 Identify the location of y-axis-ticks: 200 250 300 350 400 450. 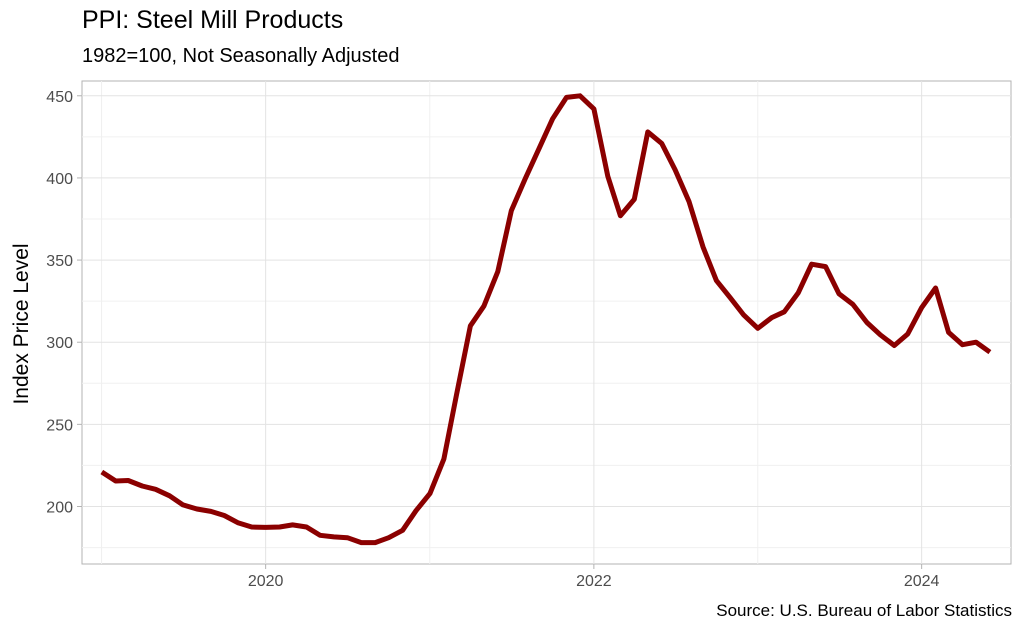
(64, 303).